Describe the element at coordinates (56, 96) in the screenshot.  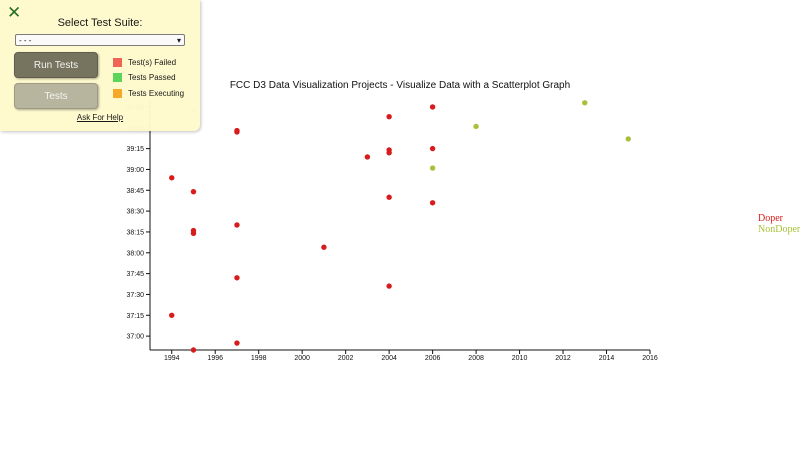
I see `tests-button: Tests` at that location.